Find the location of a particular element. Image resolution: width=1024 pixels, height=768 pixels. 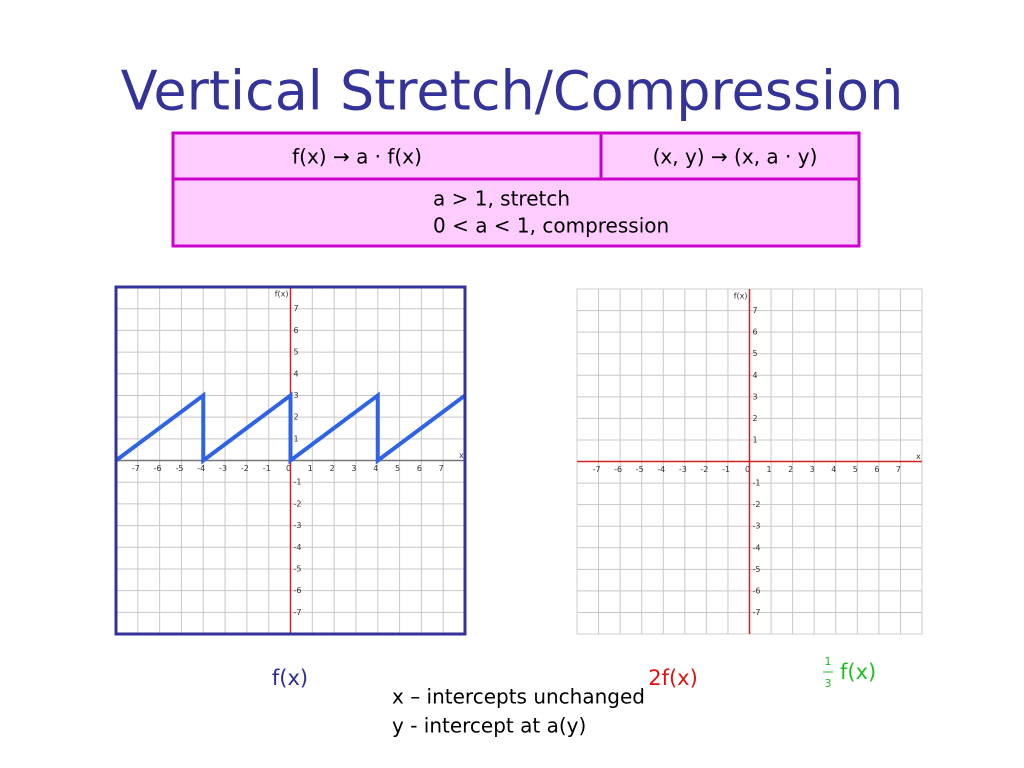

title: Vertical Stretch/Compression is located at coordinates (512, 91).